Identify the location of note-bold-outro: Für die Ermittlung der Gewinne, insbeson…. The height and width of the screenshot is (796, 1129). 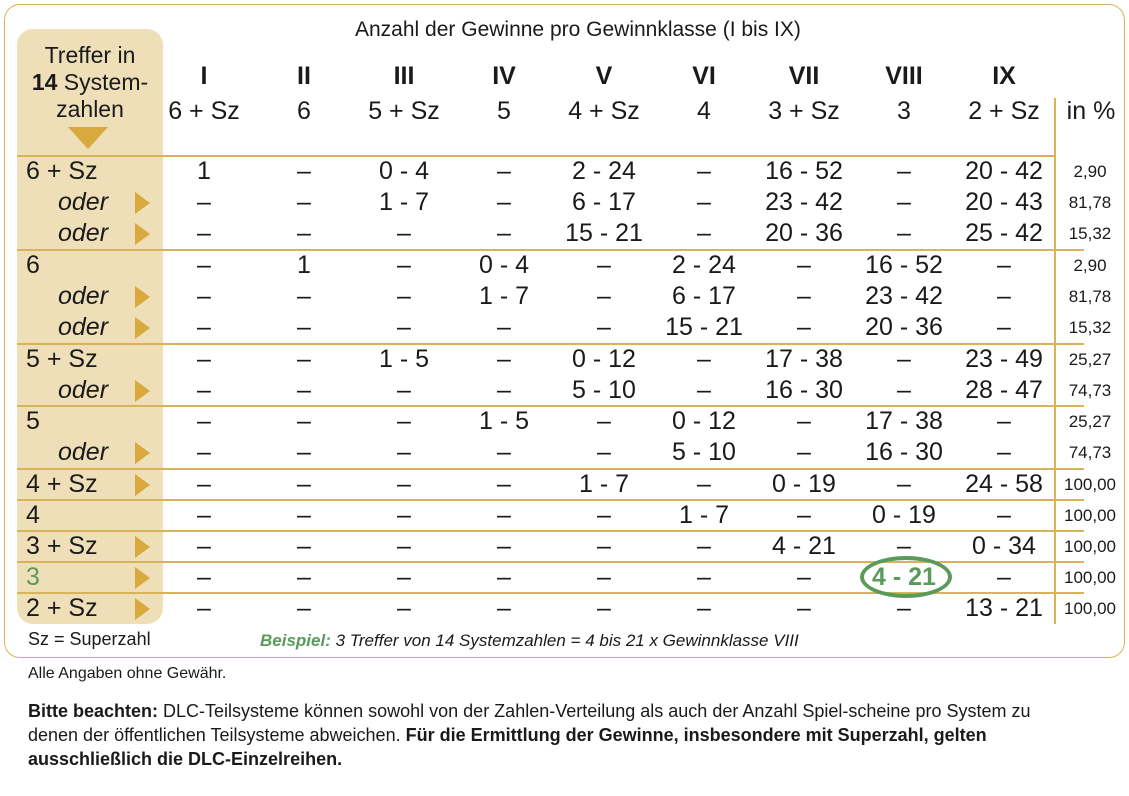
(507, 747).